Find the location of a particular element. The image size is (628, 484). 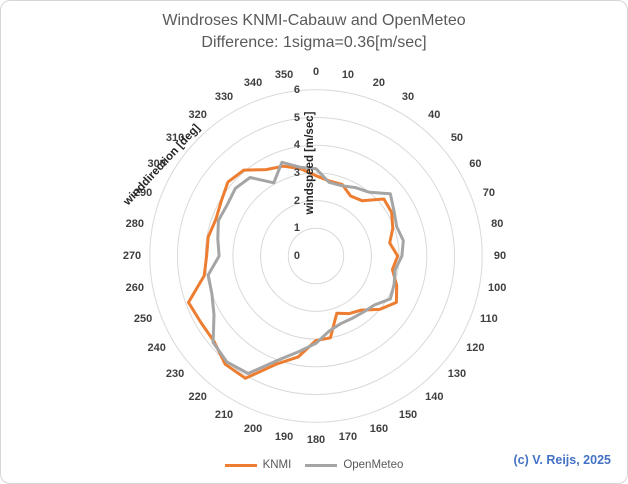

gridline-ring is located at coordinates (316, 256).